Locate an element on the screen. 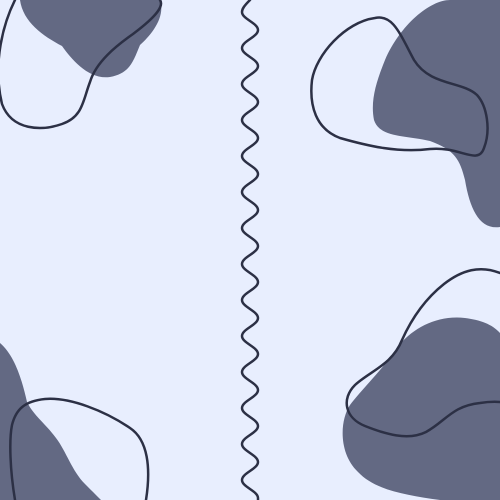 The image size is (500, 500). bottom-right-filled-blob is located at coordinates (421, 408).